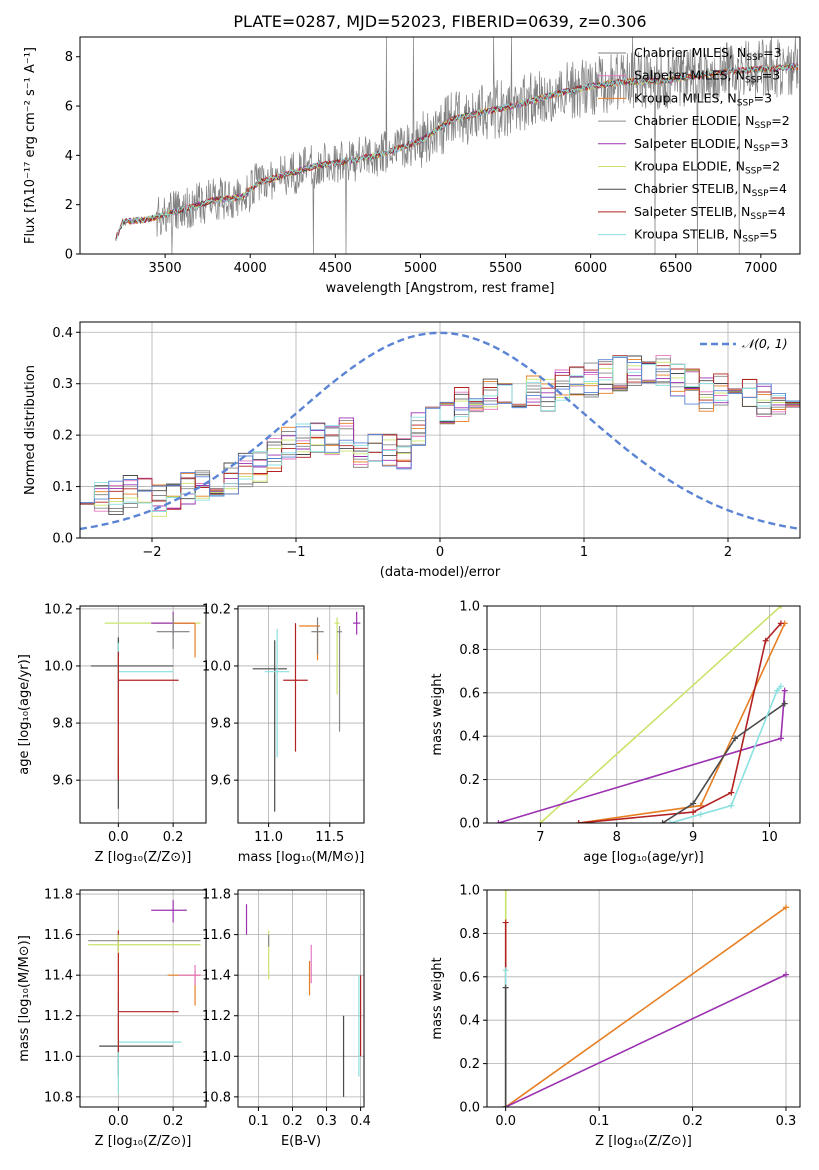 The height and width of the screenshot is (1170, 819). Describe the element at coordinates (62, 384) in the screenshot. I see `y-tick-label: 0.3` at that location.